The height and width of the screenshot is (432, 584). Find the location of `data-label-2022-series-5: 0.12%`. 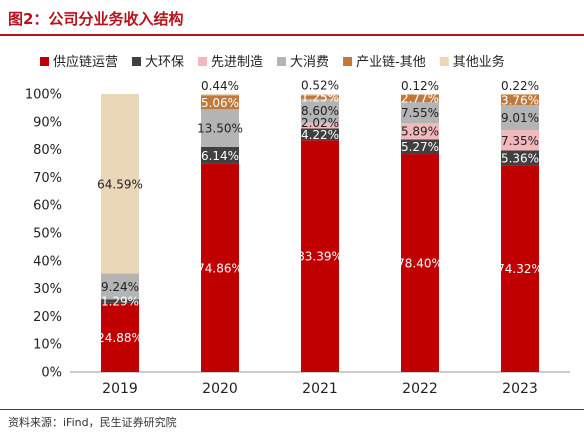

data-label-2022-series-5: 0.12% is located at coordinates (420, 86).